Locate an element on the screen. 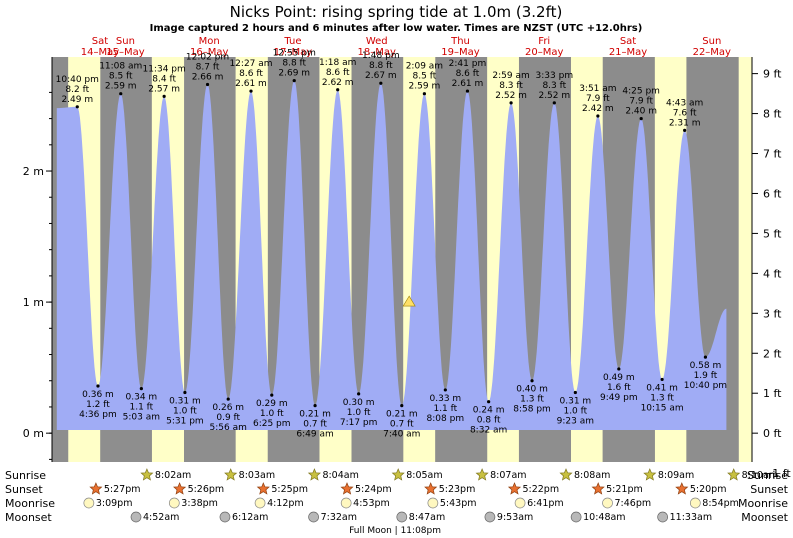 The image size is (793, 538). day-of-week-label: Thu is located at coordinates (460, 41).